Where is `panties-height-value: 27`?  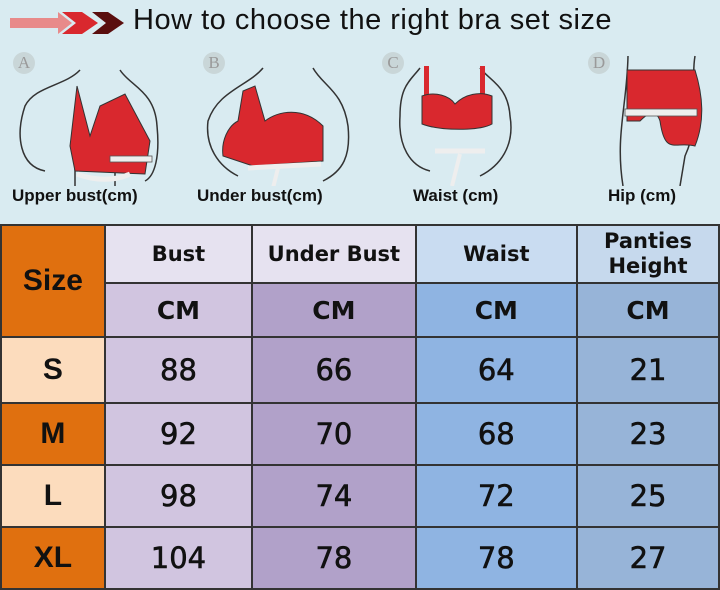
panties-height-value: 27 is located at coordinates (648, 558).